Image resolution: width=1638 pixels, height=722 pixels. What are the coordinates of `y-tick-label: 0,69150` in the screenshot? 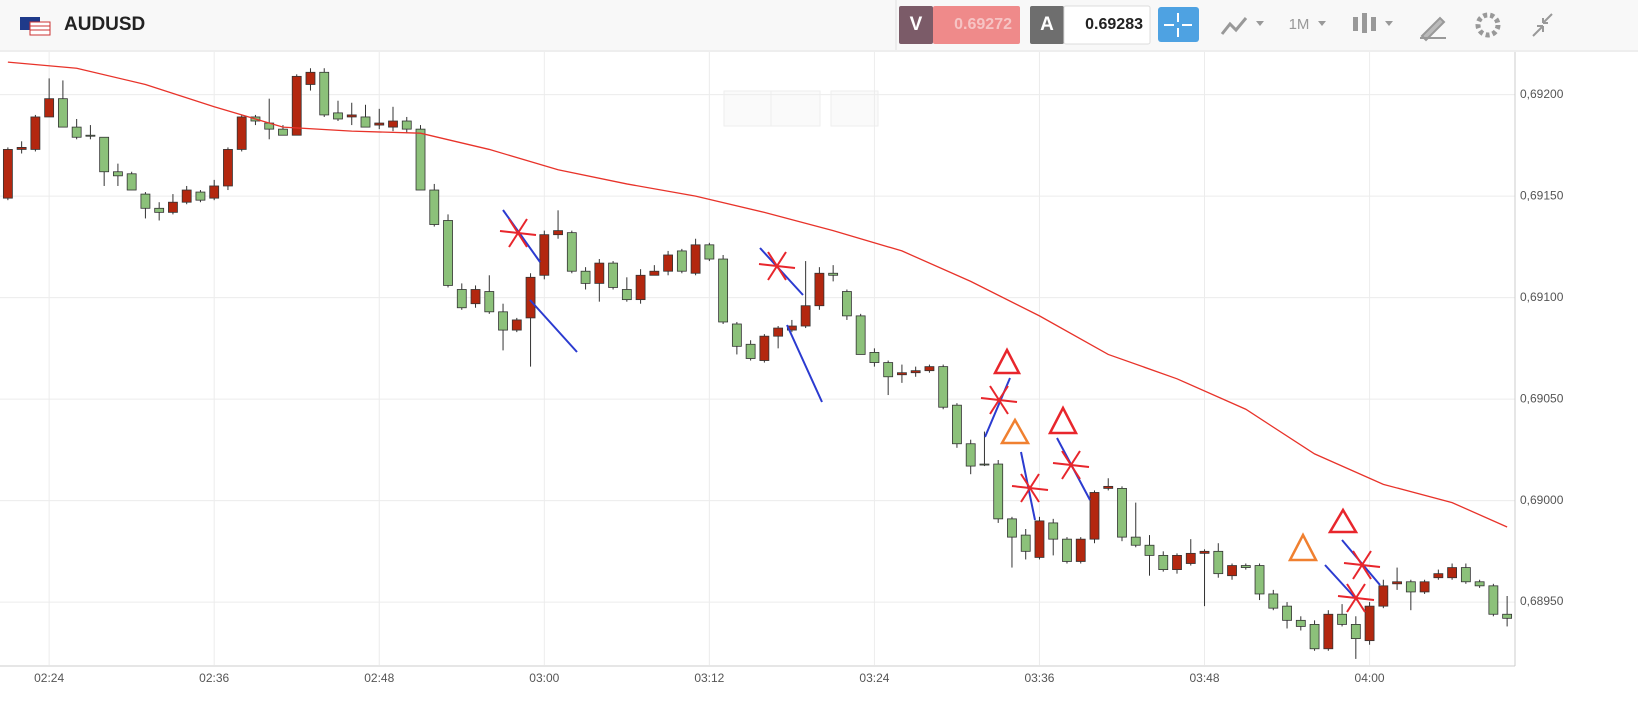 It's located at (1542, 195).